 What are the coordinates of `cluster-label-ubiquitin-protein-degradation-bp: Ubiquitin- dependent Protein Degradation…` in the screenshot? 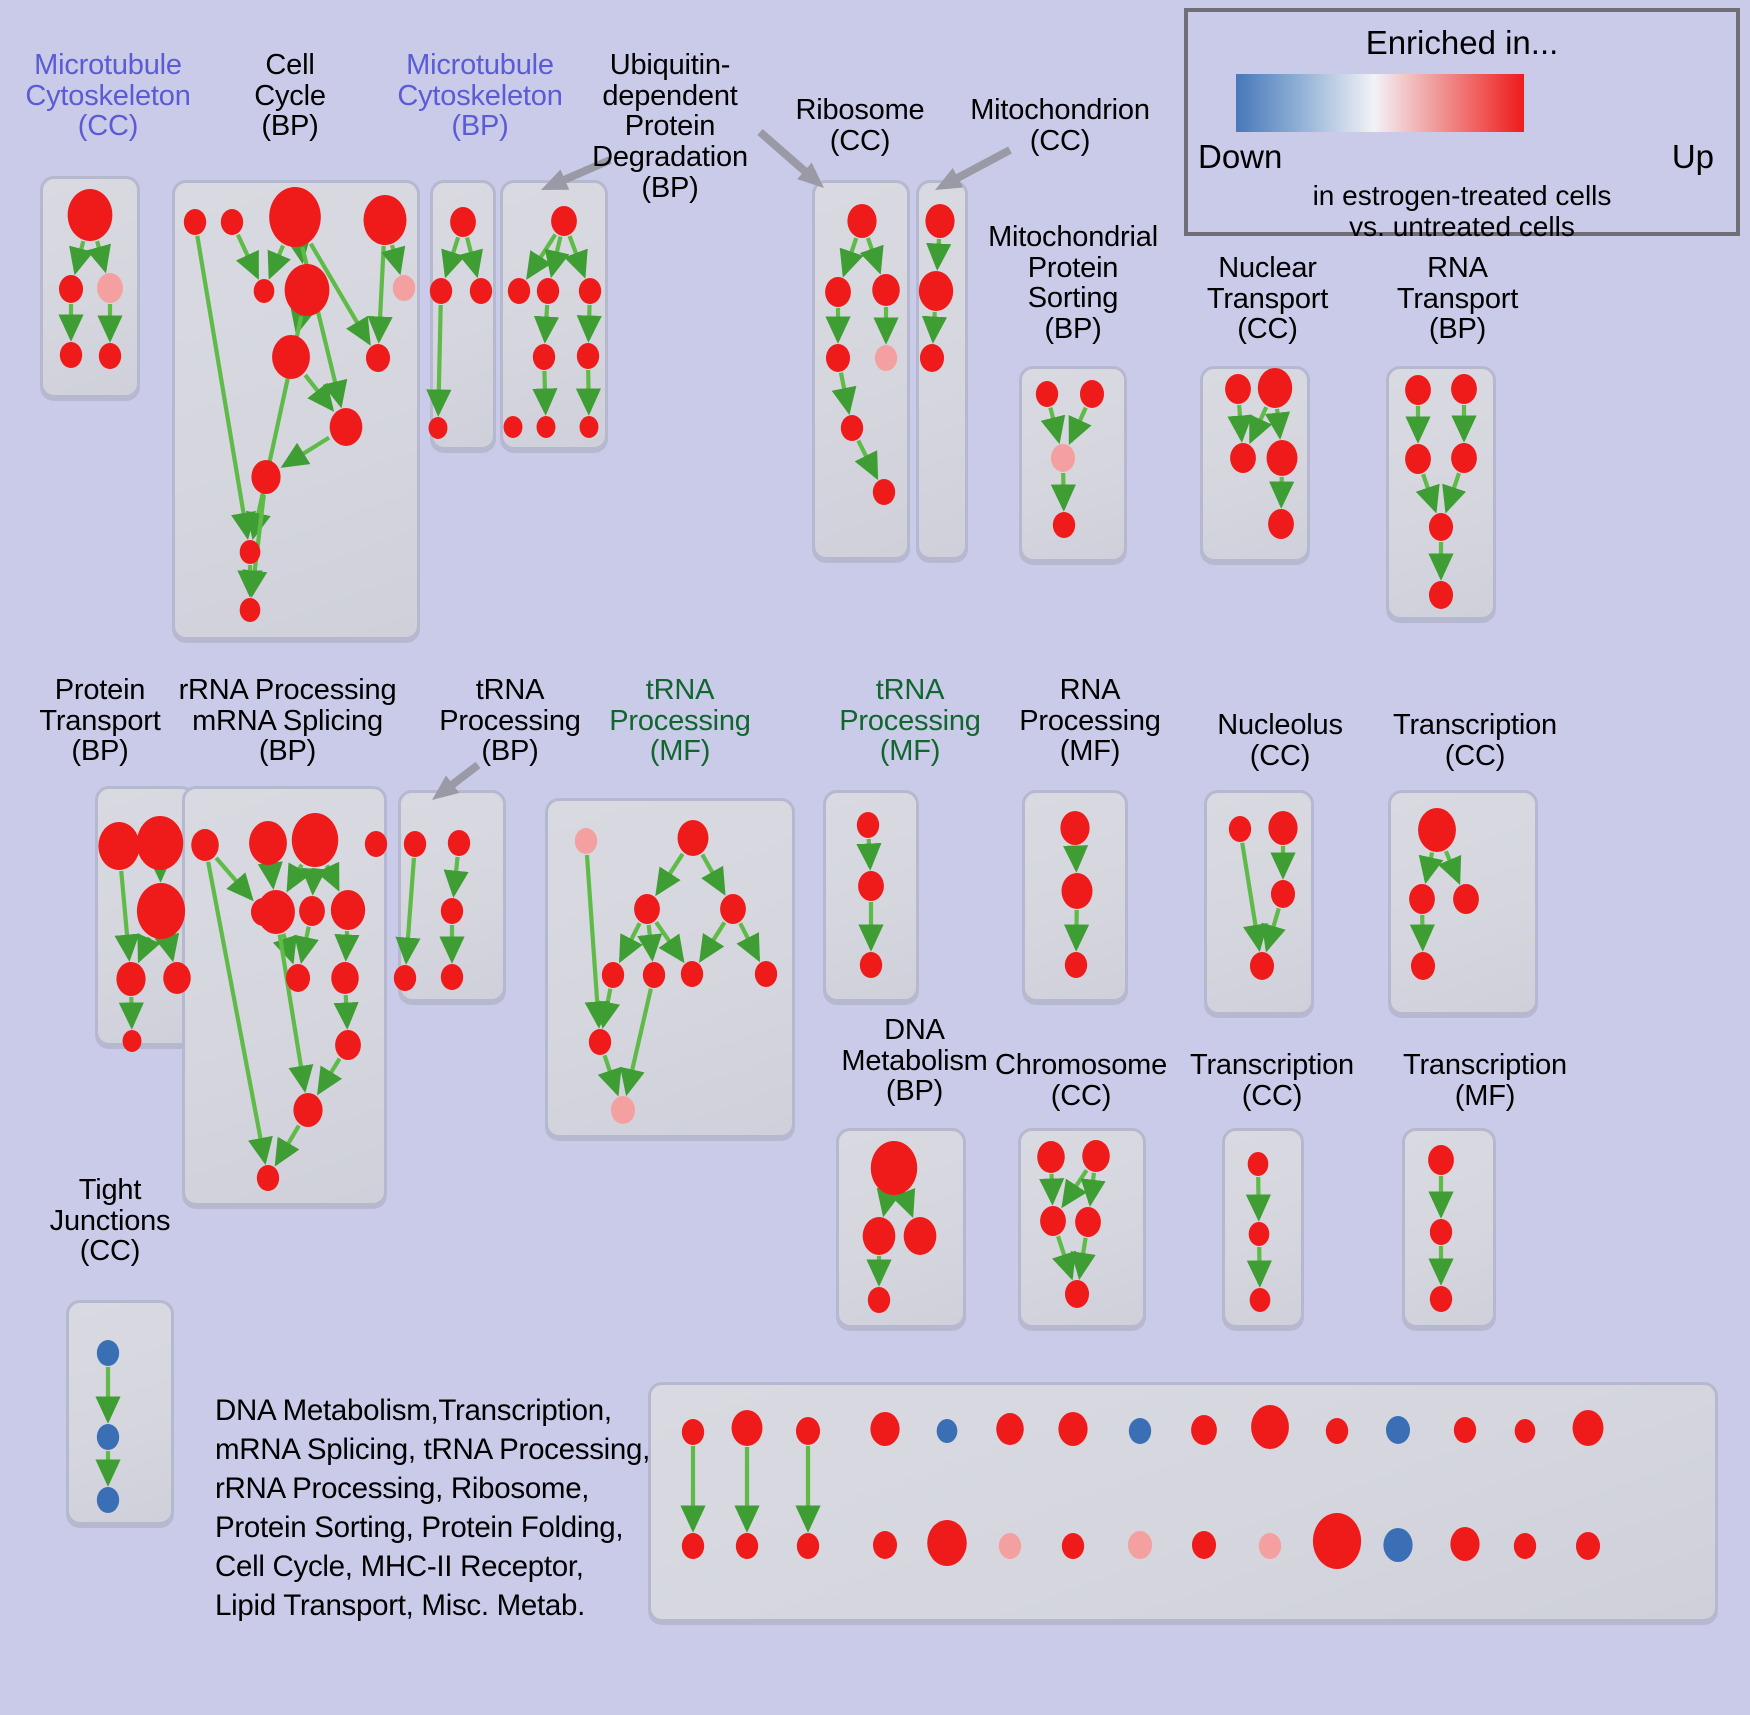 It's located at (670, 126).